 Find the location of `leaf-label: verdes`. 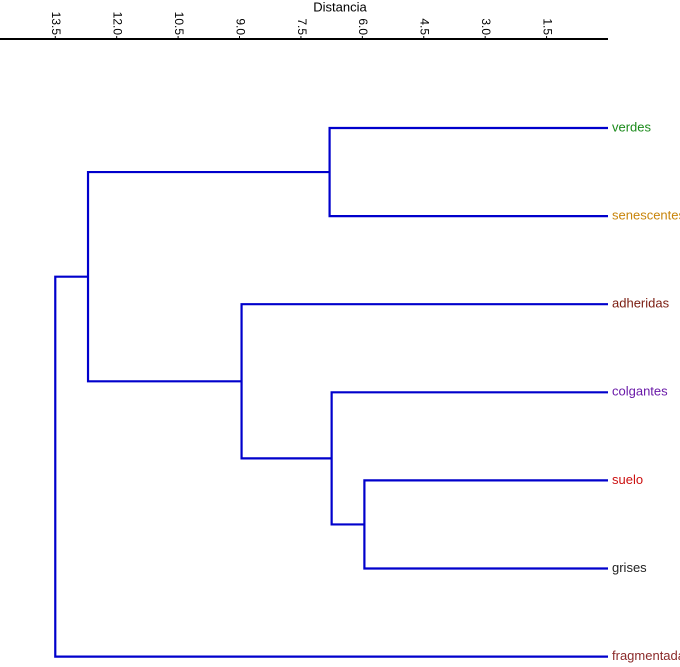

leaf-label: verdes is located at coordinates (632, 126).